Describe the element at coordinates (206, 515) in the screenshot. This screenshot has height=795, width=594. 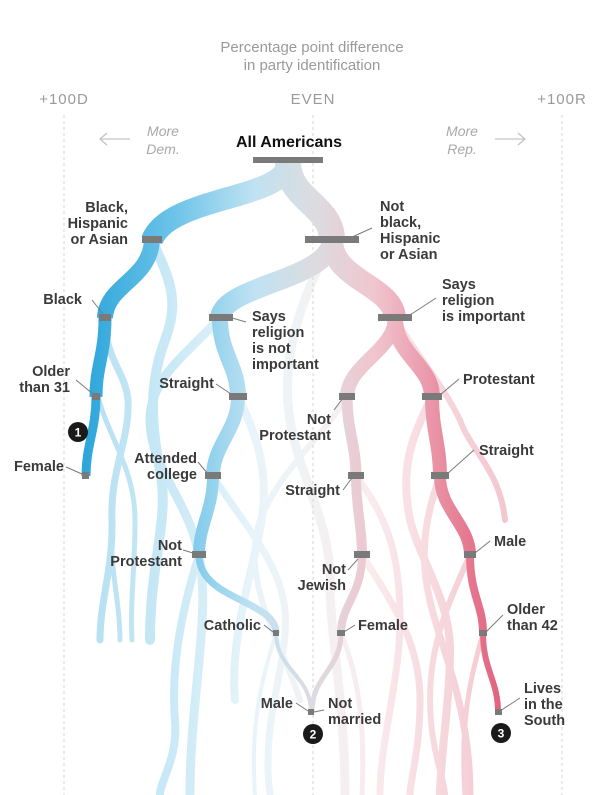
I see `branch-college-to-notprot` at that location.